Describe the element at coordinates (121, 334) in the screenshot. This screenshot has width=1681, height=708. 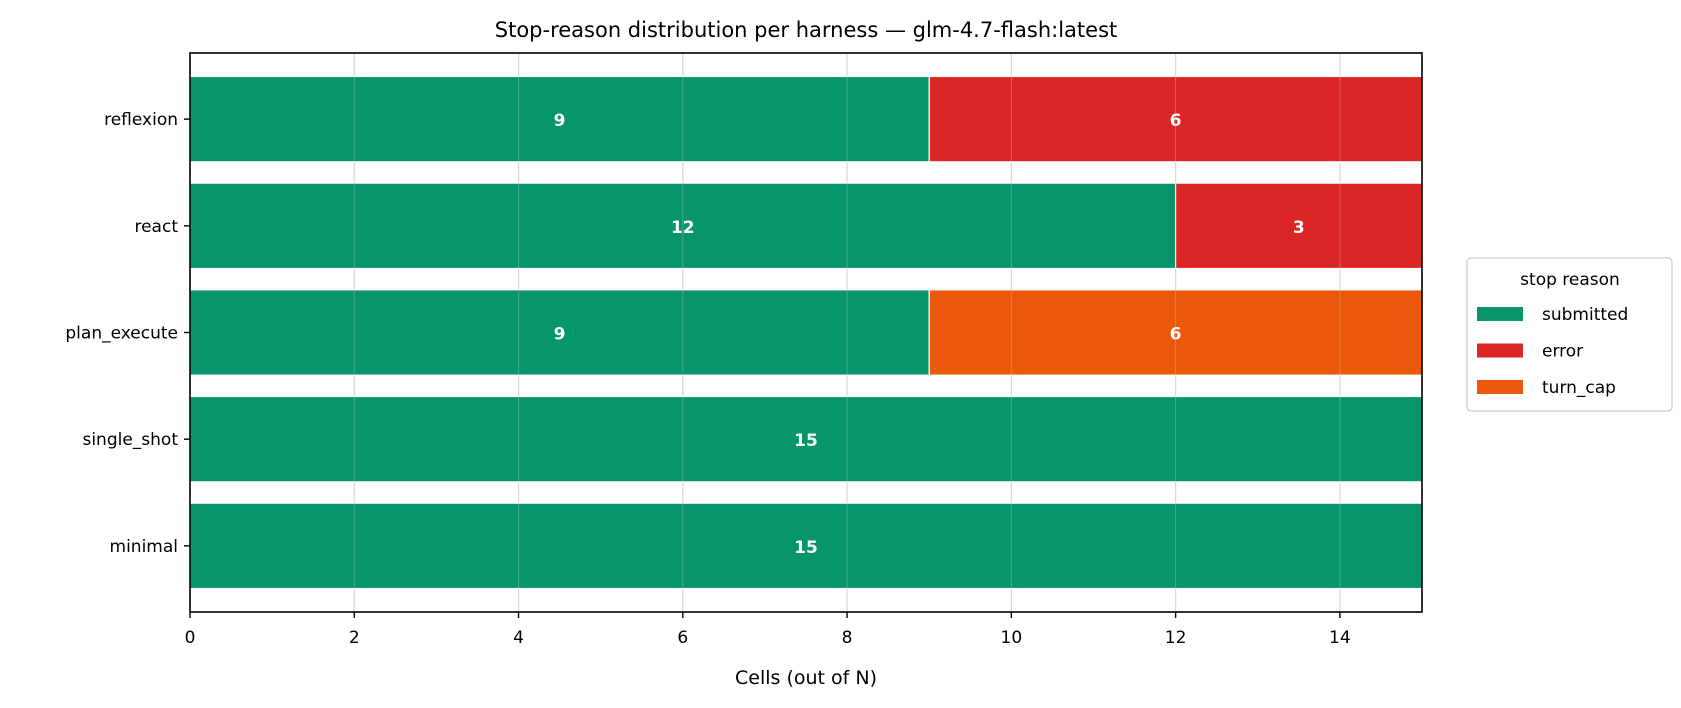
I see `y-tick-label: plan_execute` at that location.